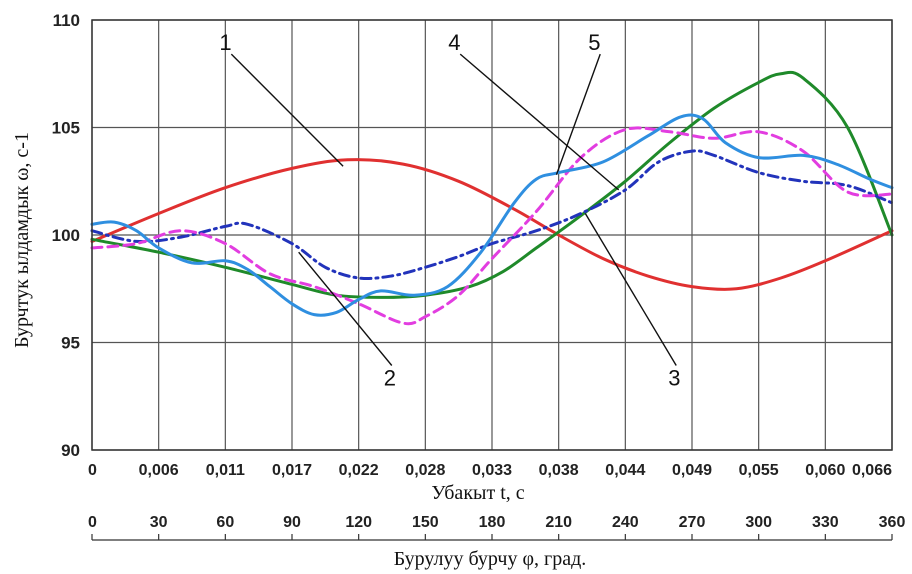 The width and height of the screenshot is (912, 574). I want to click on callout-label: 4, so click(454, 42).